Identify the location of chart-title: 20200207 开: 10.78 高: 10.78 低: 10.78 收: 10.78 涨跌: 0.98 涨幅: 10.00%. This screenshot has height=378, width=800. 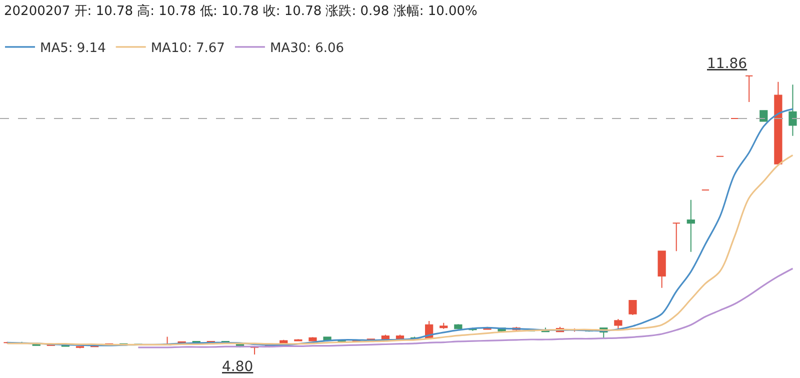
(241, 10).